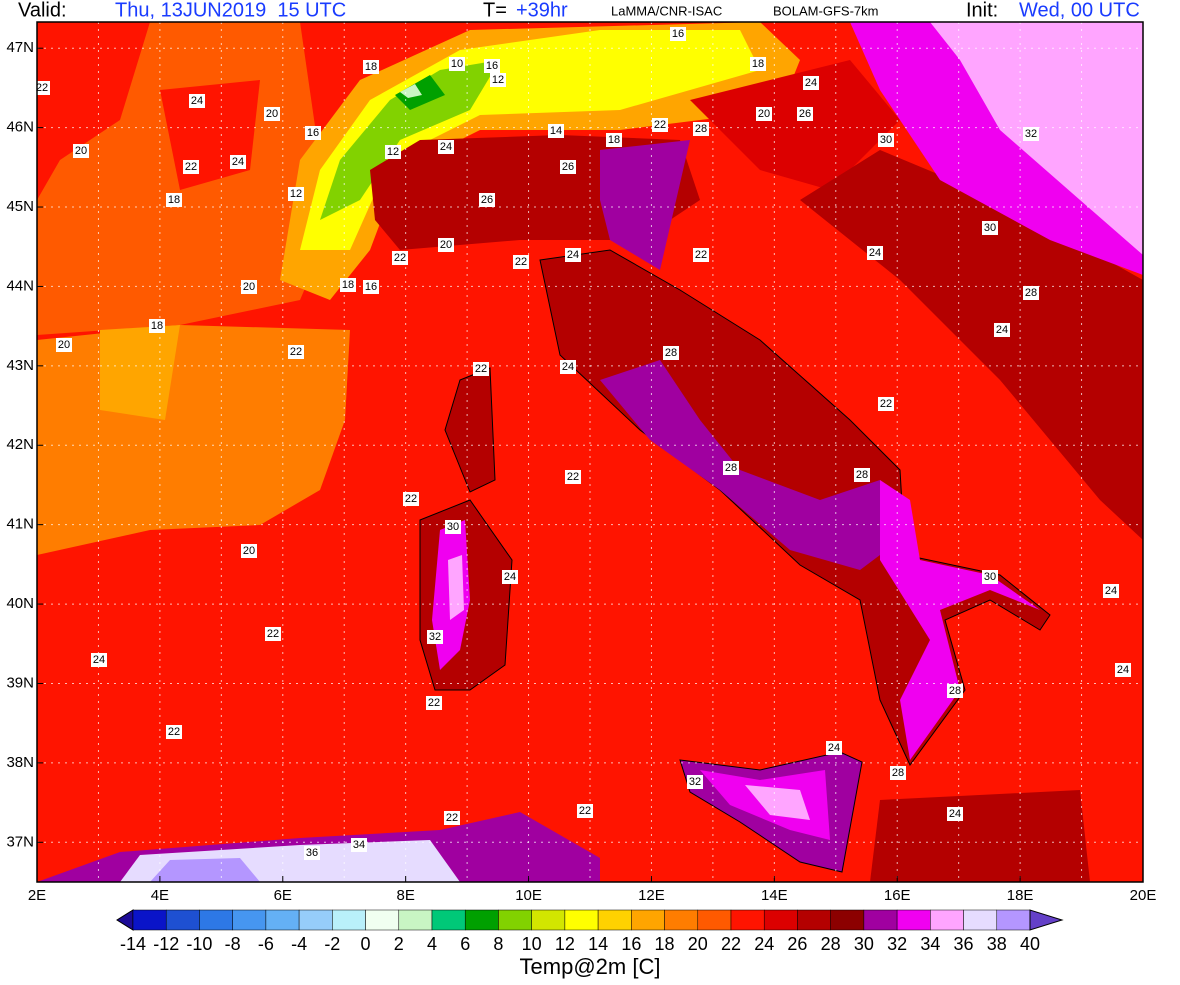 This screenshot has height=985, width=1180. I want to click on forecast-label: T=, so click(495, 10).